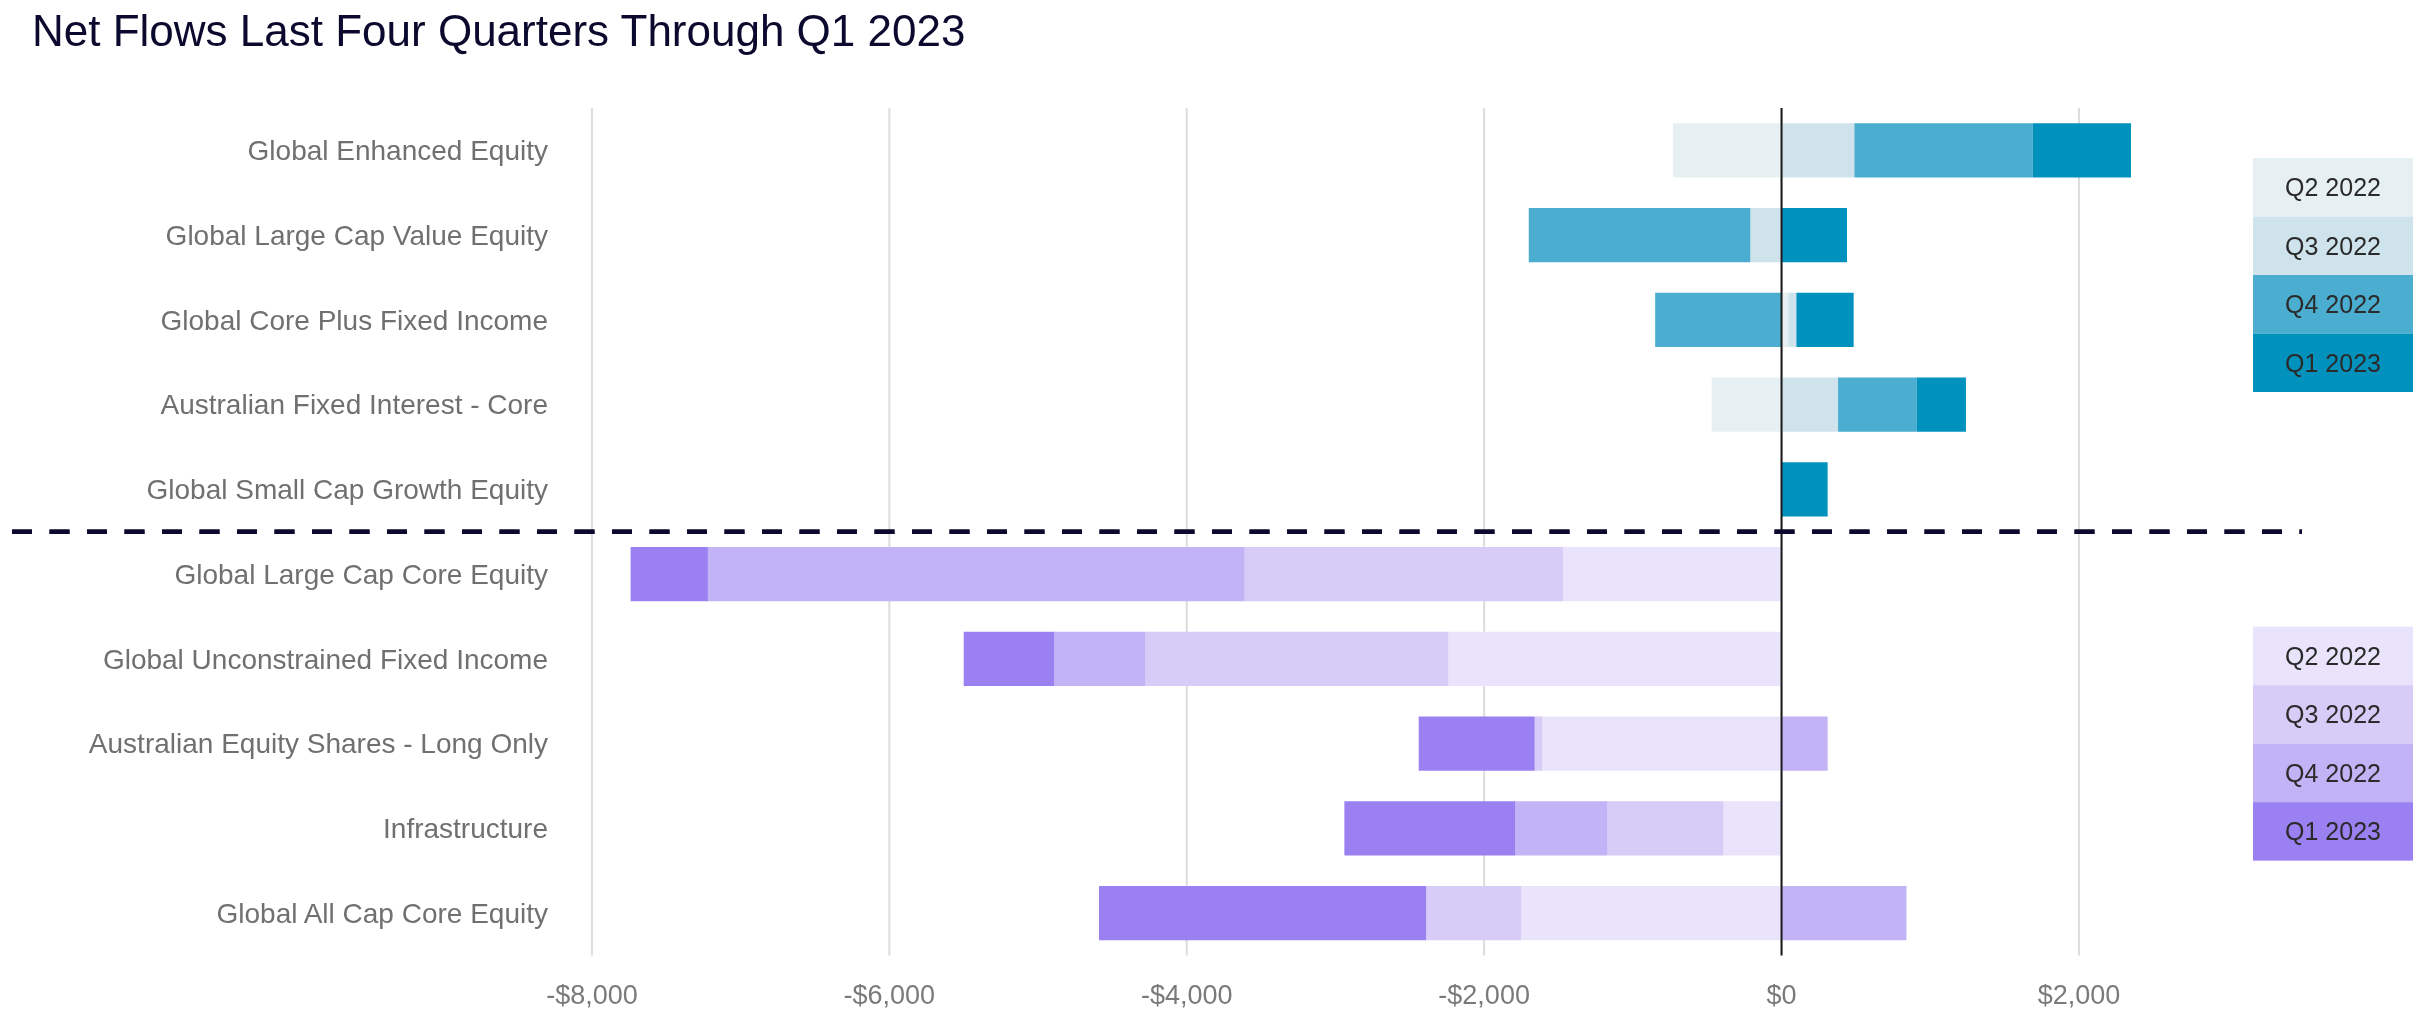 The image size is (2419, 1016). I want to click on x-tick-label: -$6,000, so click(889, 994).